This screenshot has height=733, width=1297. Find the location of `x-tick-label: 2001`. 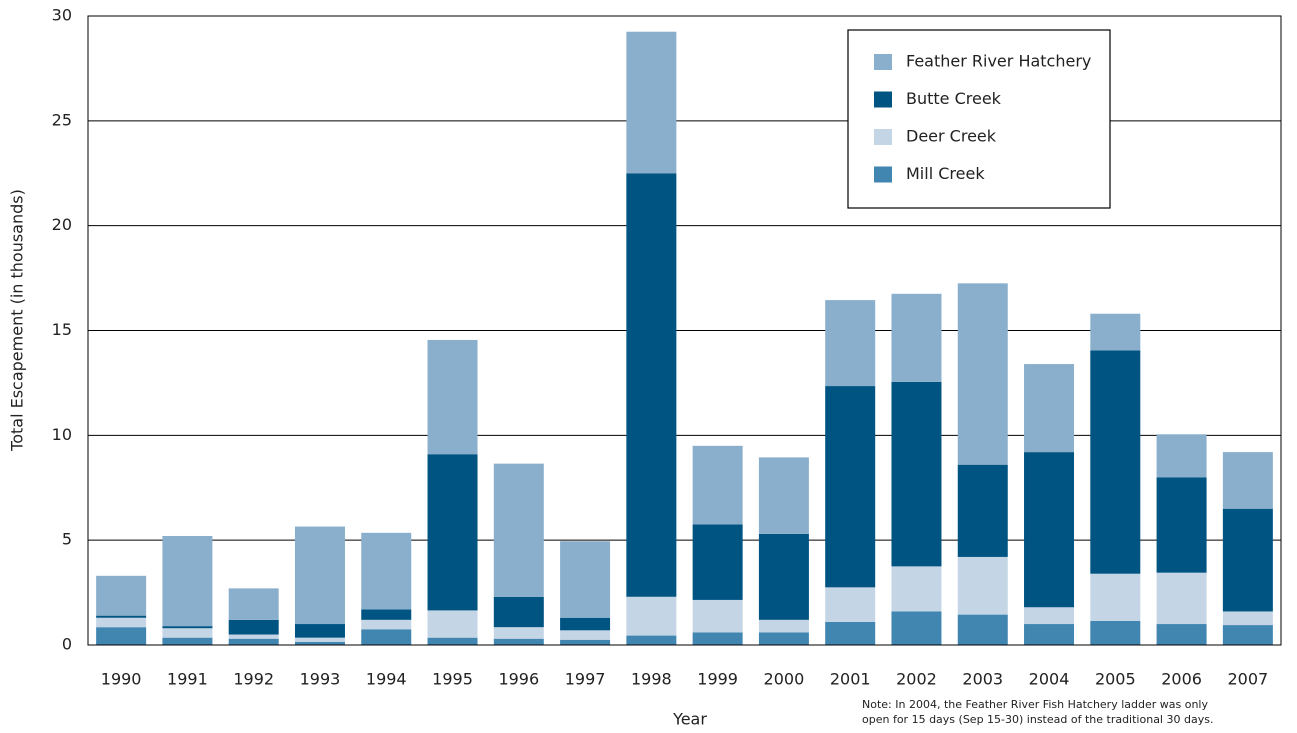

x-tick-label: 2001 is located at coordinates (850, 679).